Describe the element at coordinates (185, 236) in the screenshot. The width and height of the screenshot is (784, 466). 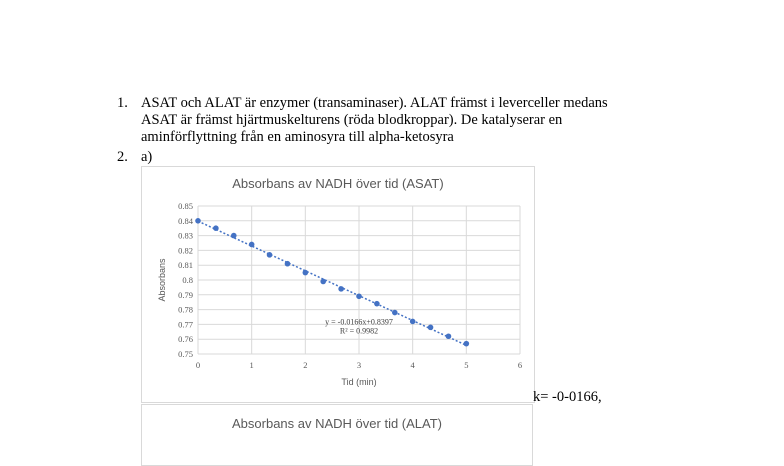
I see `y-tick-label: 0.83` at that location.